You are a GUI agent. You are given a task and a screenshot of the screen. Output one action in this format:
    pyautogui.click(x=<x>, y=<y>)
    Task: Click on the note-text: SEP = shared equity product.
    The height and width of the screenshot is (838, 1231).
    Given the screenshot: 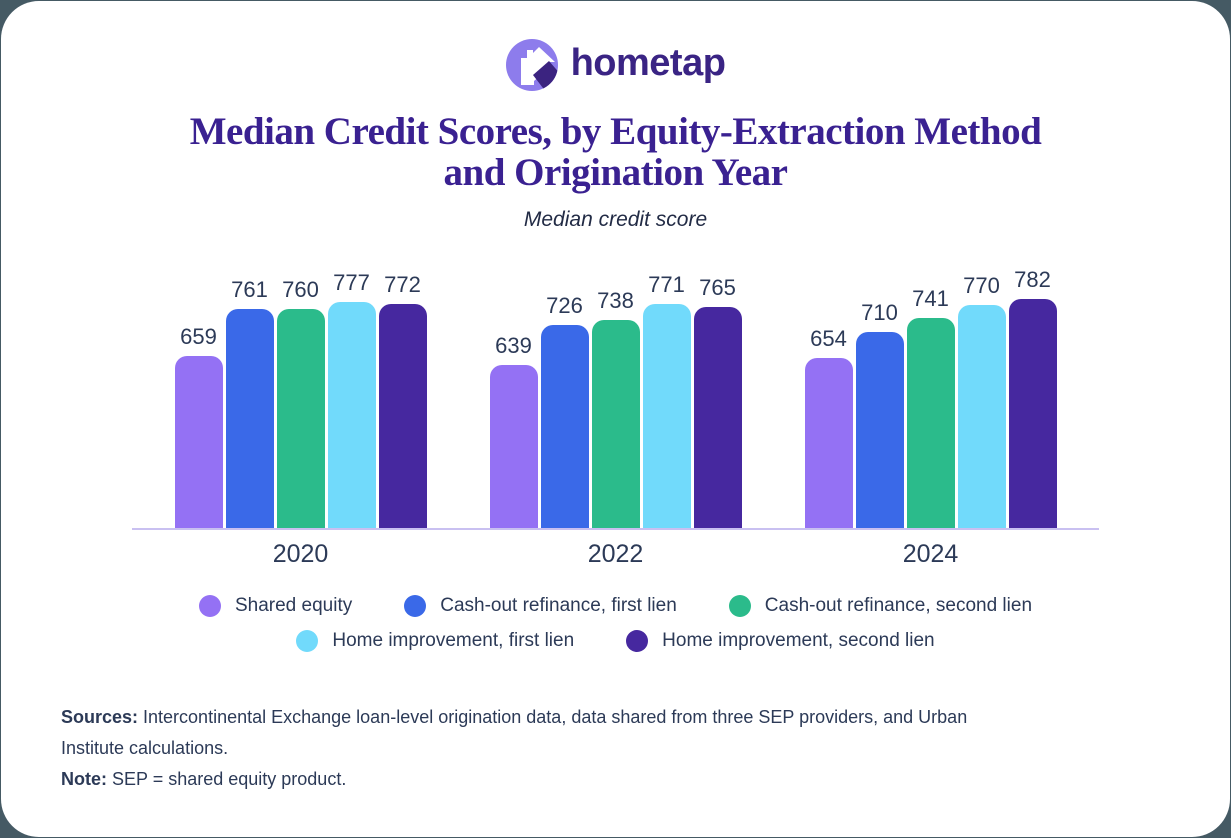 What is the action you would take?
    pyautogui.click(x=227, y=779)
    